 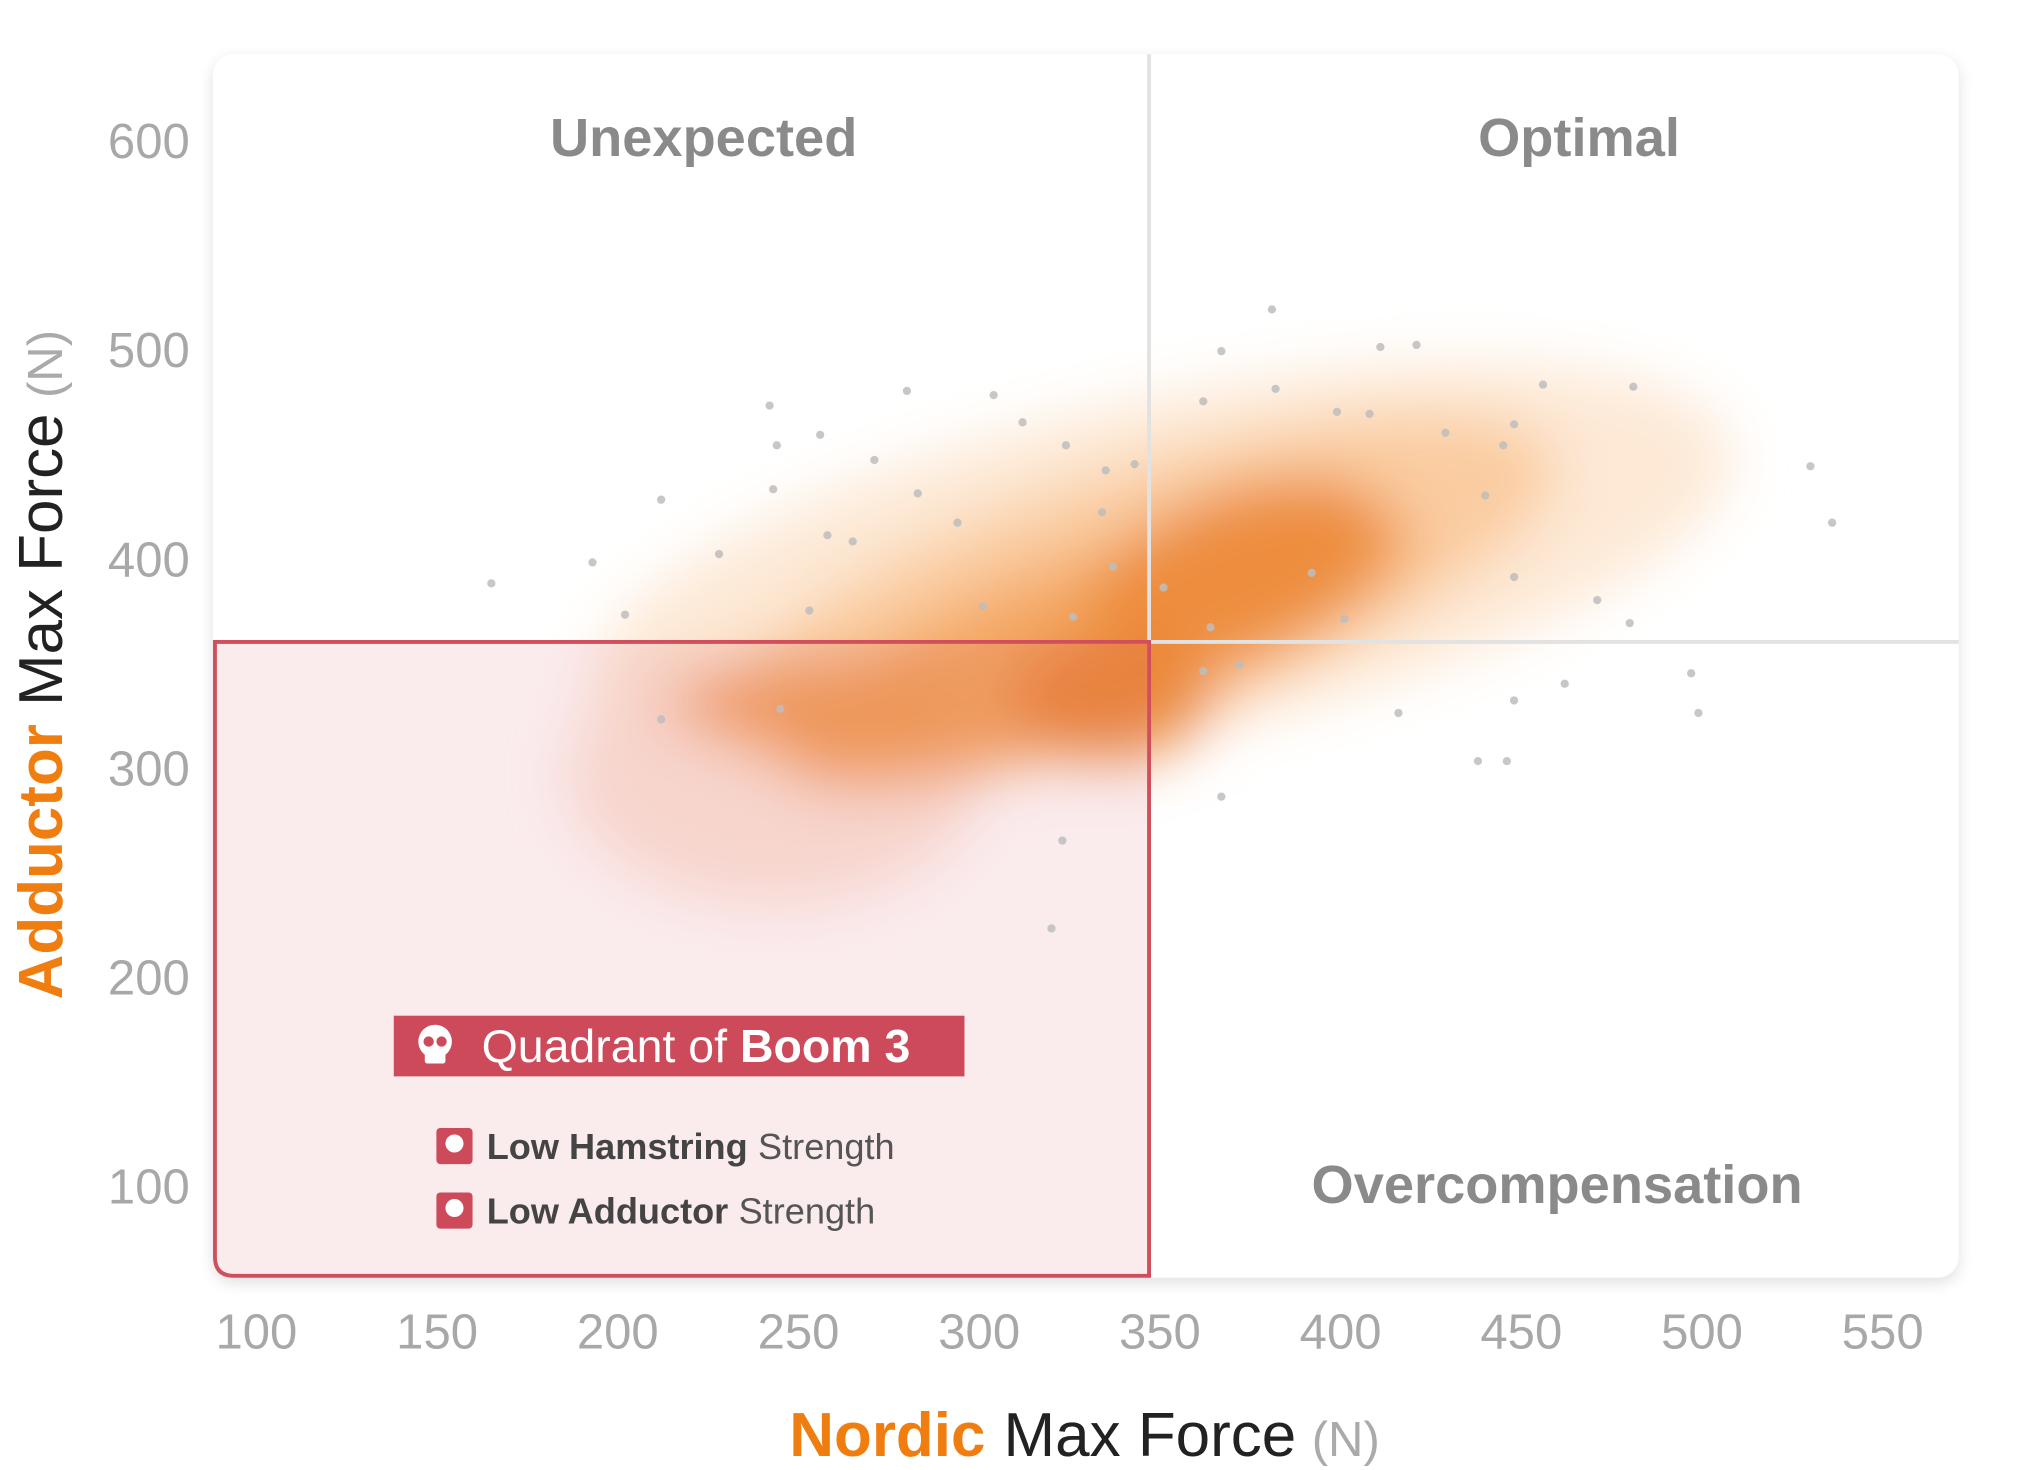 I want to click on item-bold: Low Adductor, so click(x=608, y=1211).